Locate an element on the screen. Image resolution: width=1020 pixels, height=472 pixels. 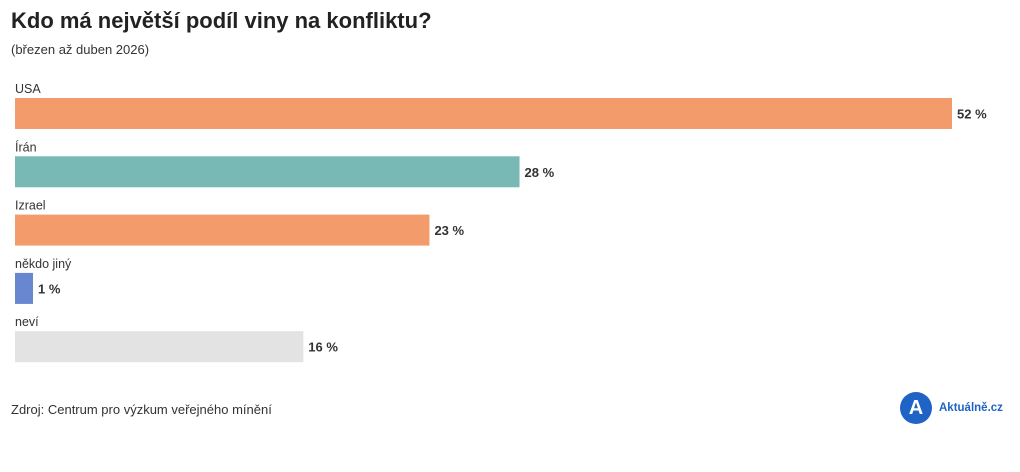
value-label-někdo-jiný: 1 % is located at coordinates (49, 288).